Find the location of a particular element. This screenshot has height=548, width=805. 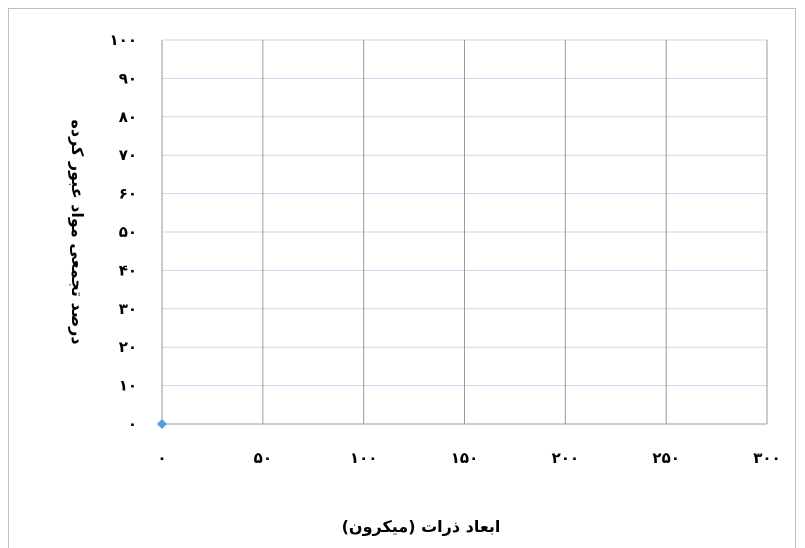

x-tick-label: ۲۵۰ is located at coordinates (665, 458).